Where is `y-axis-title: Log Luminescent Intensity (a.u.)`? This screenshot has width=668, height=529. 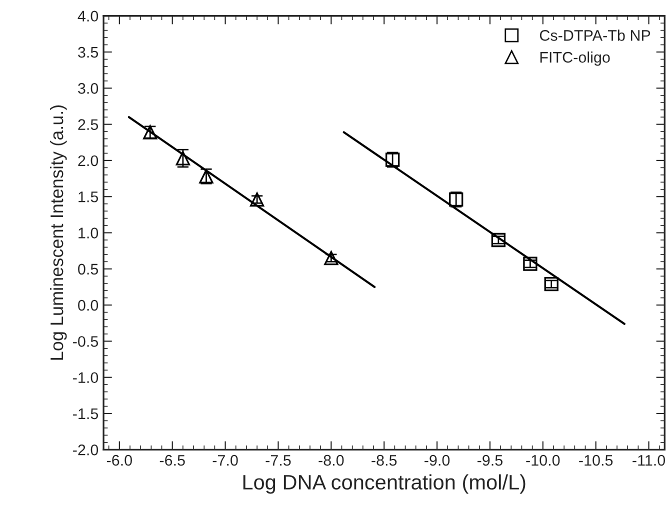 y-axis-title: Log Luminescent Intensity (a.u.) is located at coordinates (58, 232).